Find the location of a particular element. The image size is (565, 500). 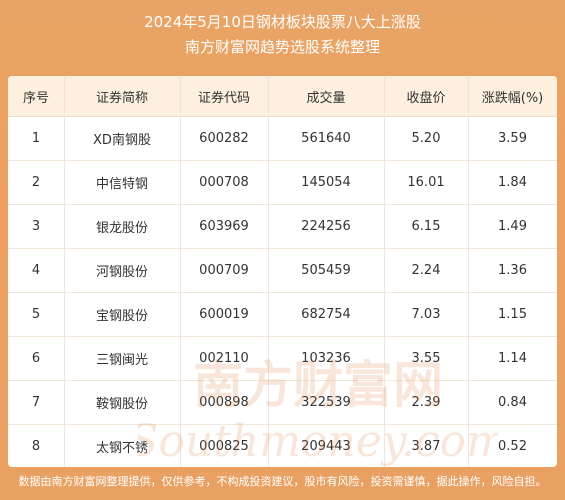

close-price-cell: 3.87 is located at coordinates (426, 446).